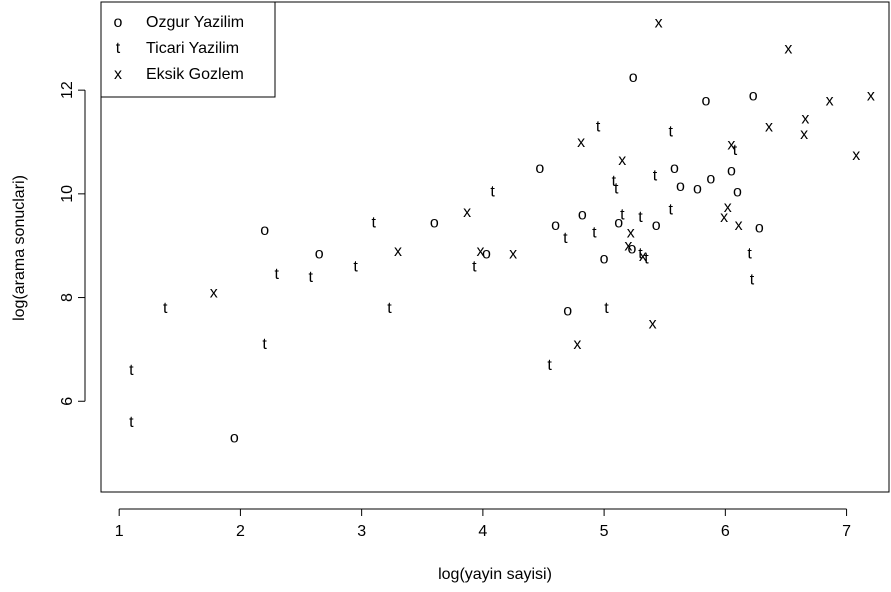 This screenshot has height=592, width=891. Describe the element at coordinates (118, 22) in the screenshot. I see `legend-marker-1: o` at that location.